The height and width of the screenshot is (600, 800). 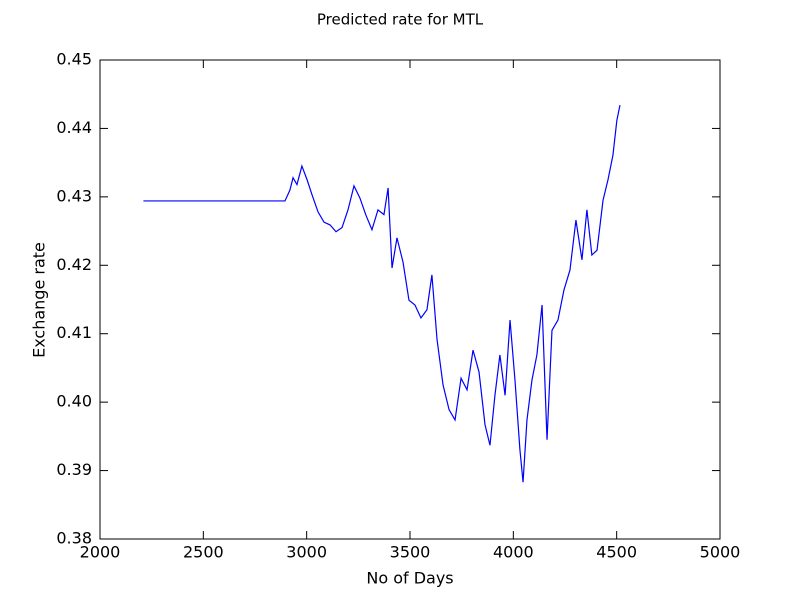 I want to click on y-tick-label: 0.38, so click(x=74, y=538).